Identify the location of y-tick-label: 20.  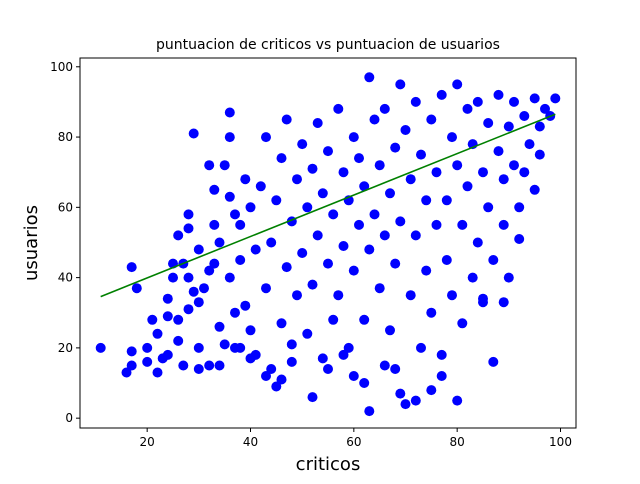
(65, 348).